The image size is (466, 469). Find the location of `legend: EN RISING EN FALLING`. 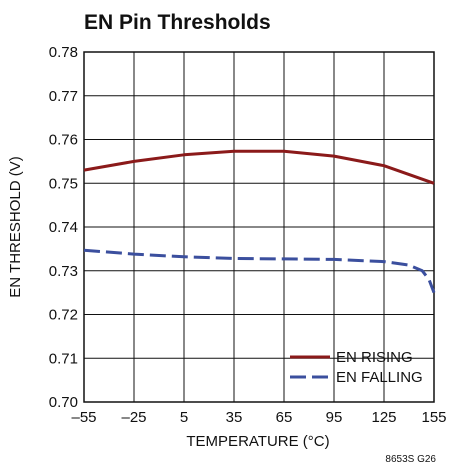

legend: EN RISING EN FALLING is located at coordinates (356, 367).